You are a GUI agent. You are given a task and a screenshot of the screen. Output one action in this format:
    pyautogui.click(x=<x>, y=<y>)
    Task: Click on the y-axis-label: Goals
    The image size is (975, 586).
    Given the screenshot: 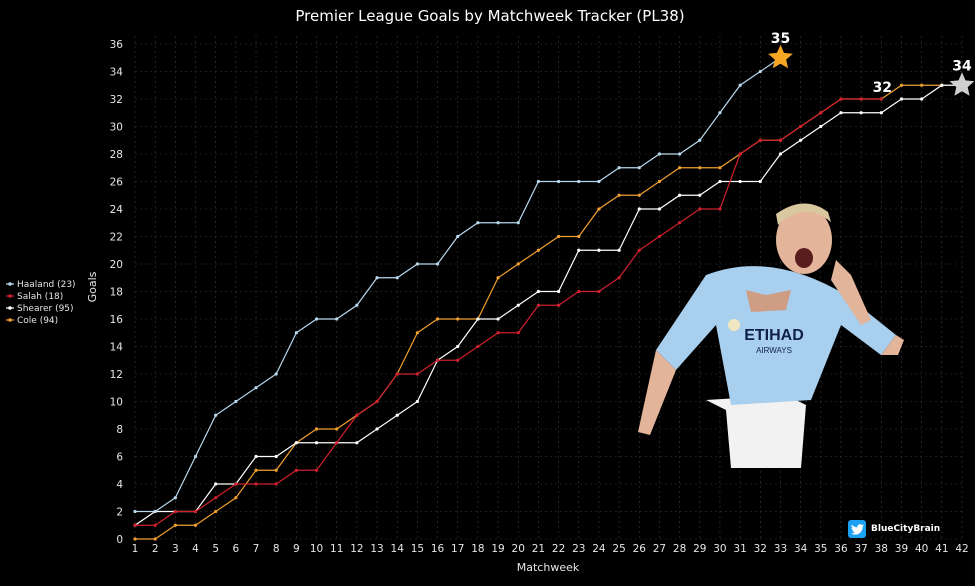 What is the action you would take?
    pyautogui.click(x=92, y=286)
    